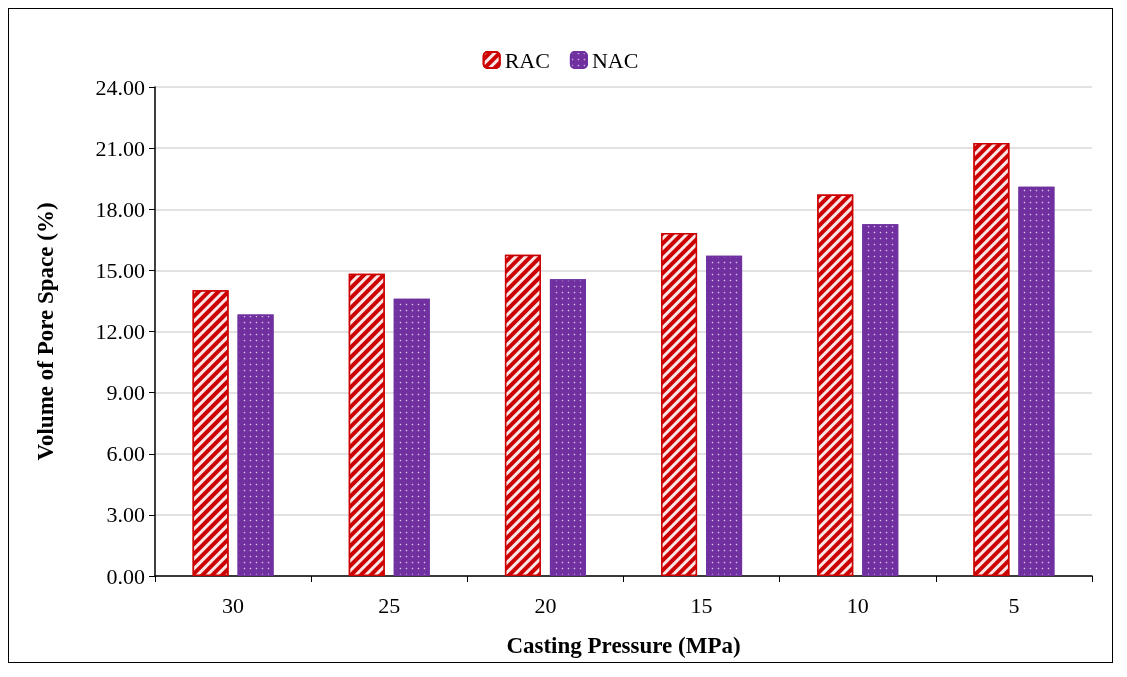 Image resolution: width=1127 pixels, height=677 pixels. What do you see at coordinates (545, 605) in the screenshot?
I see `x-tick-label: 20` at bounding box center [545, 605].